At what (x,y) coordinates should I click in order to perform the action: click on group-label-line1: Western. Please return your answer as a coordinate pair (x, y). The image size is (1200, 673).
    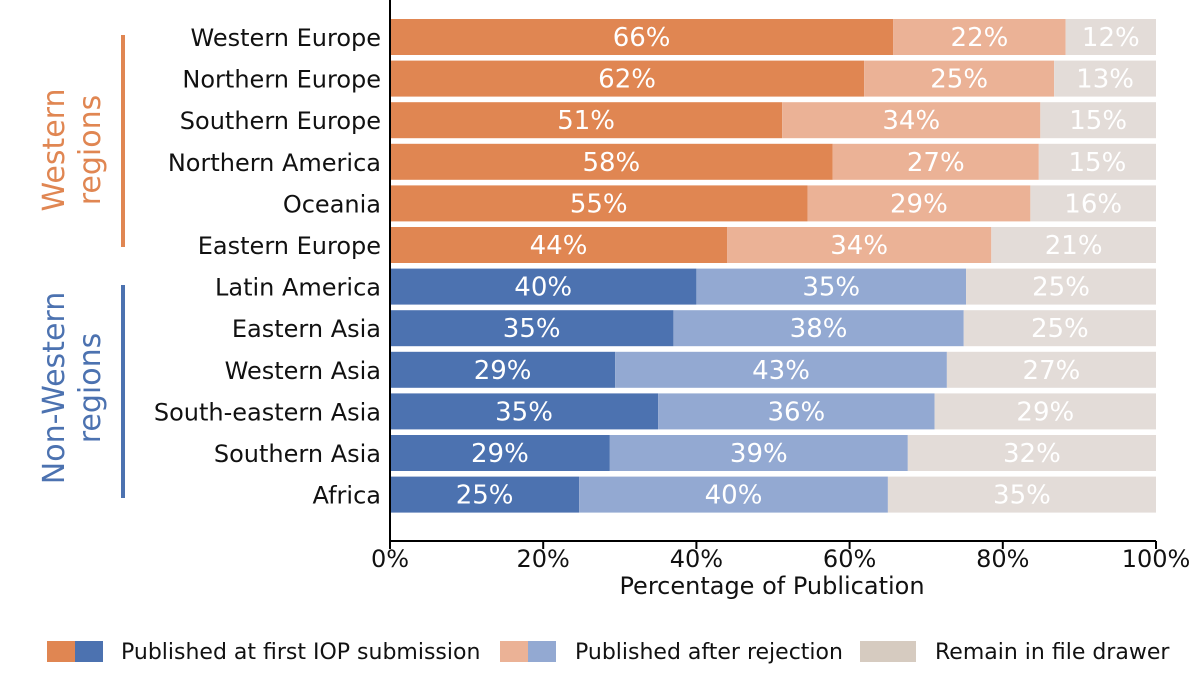
    Looking at the image, I should click on (54, 149).